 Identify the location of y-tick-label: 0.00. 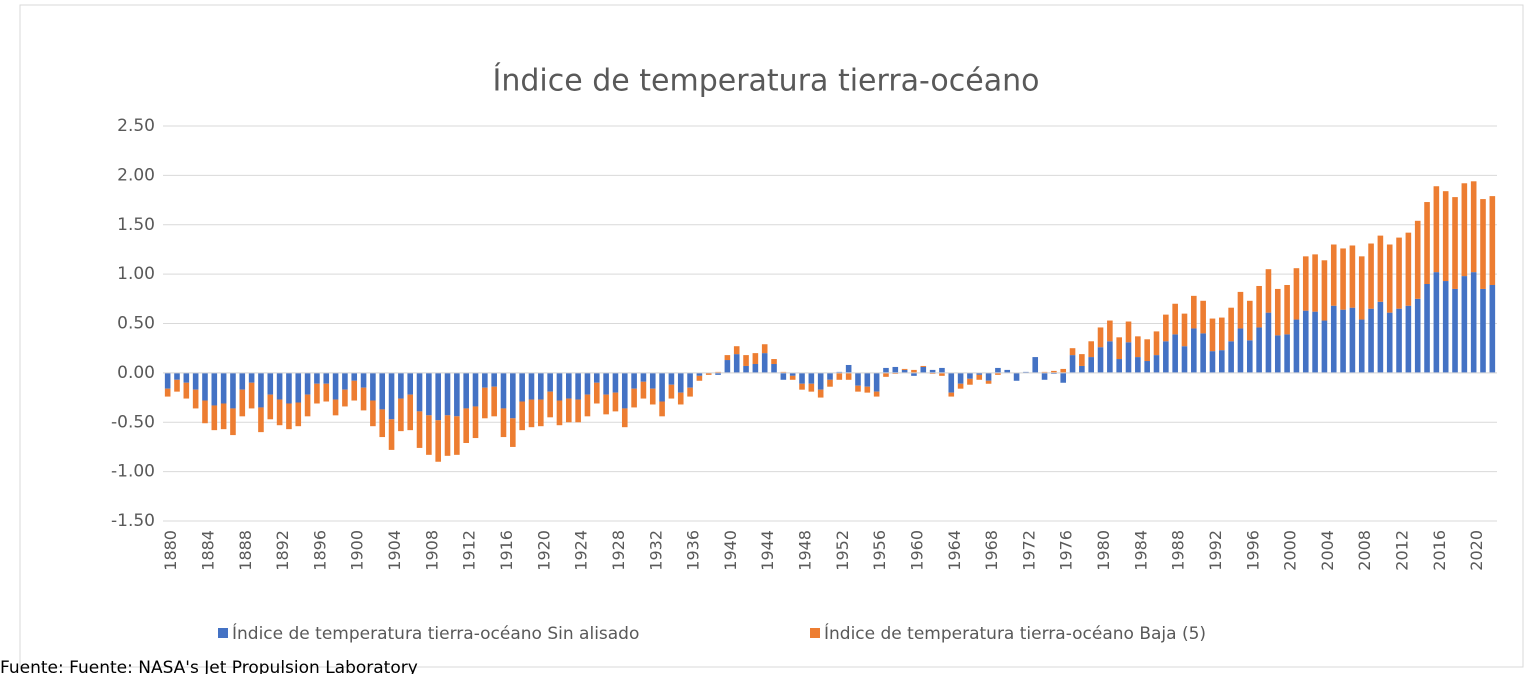
(136, 373).